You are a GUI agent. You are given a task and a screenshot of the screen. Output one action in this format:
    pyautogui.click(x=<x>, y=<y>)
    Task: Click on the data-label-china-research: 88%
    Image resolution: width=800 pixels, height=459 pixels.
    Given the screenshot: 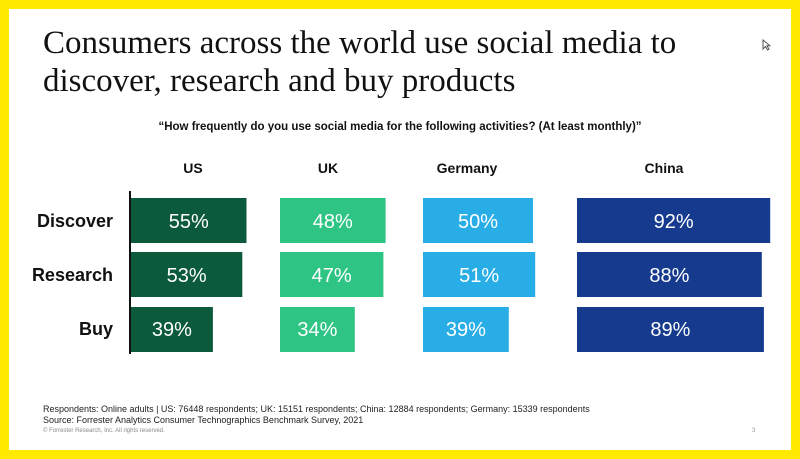 What is the action you would take?
    pyautogui.click(x=669, y=276)
    